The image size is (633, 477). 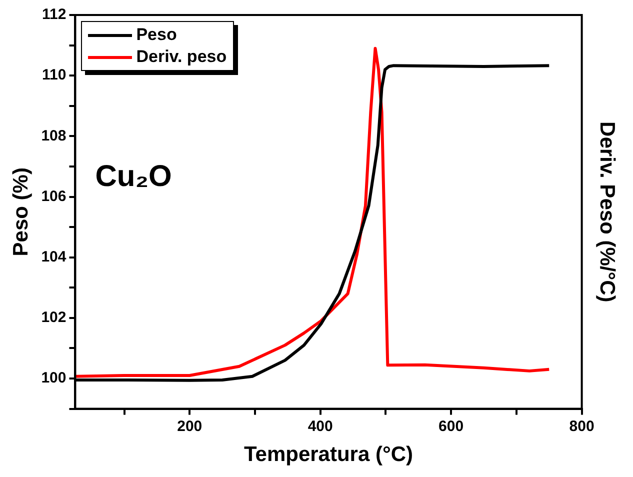 I want to click on legend-label: Deriv. peso, so click(x=181, y=57).